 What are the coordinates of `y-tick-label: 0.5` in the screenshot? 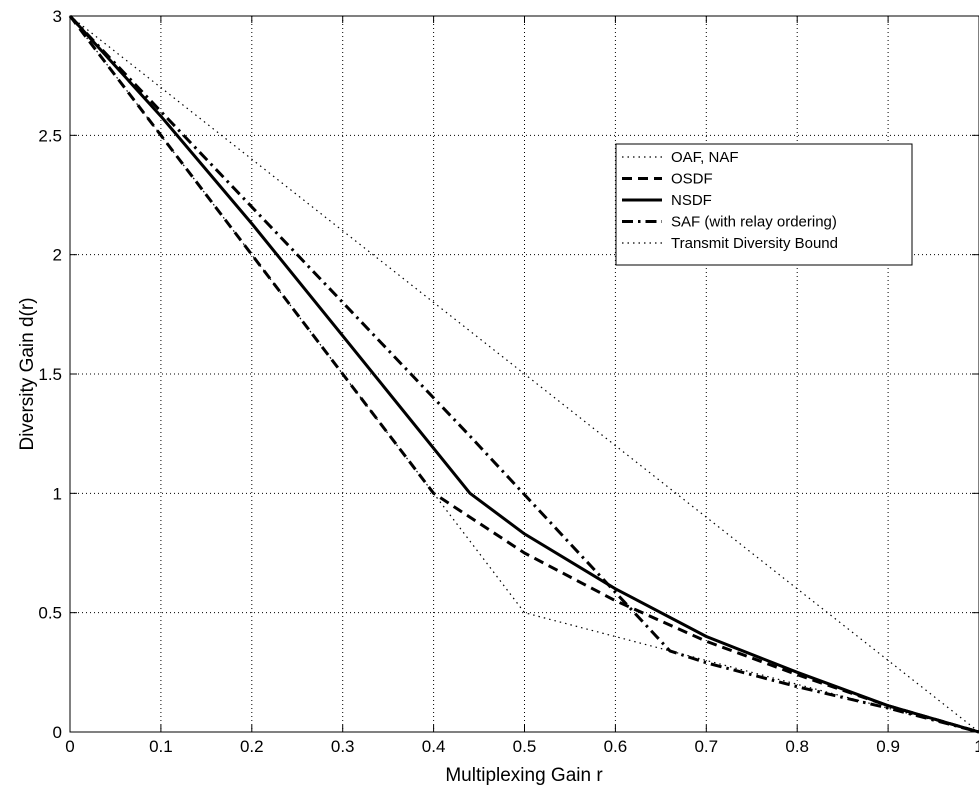 It's located at (50, 613).